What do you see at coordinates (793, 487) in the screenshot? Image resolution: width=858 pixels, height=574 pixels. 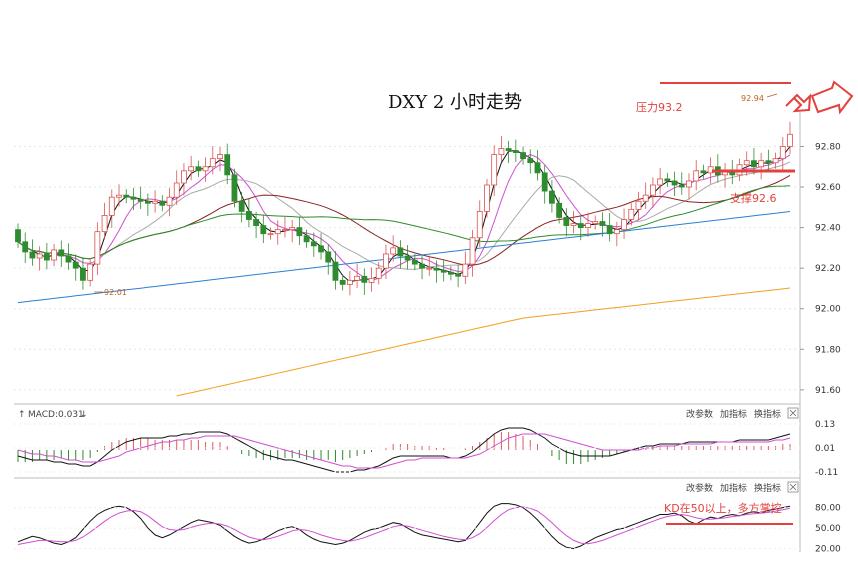 I see `kd-close-icon` at bounding box center [793, 487].